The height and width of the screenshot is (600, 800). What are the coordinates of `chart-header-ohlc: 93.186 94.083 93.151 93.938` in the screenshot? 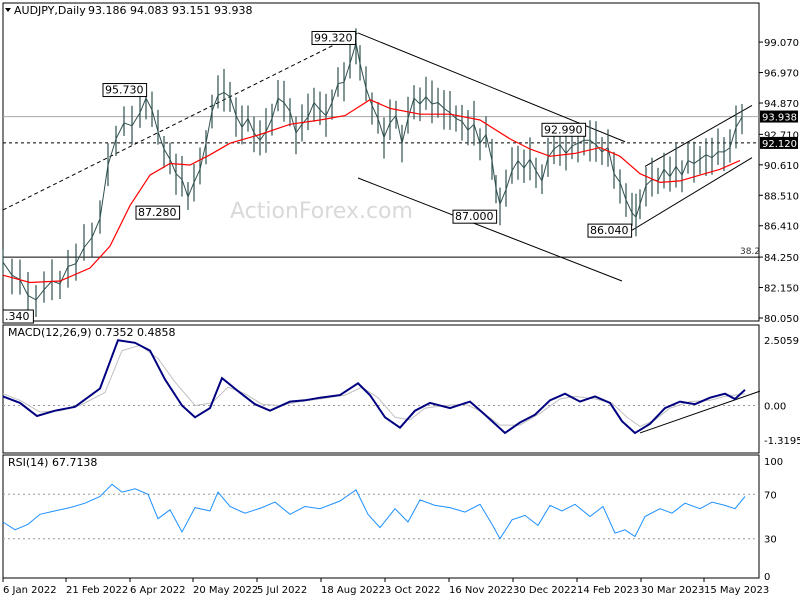 It's located at (170, 10).